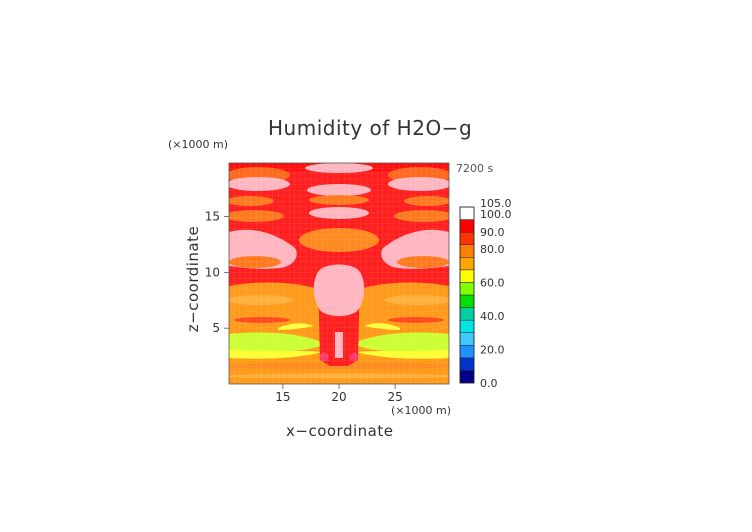  Describe the element at coordinates (282, 397) in the screenshot. I see `x-tick-label: 15` at that location.